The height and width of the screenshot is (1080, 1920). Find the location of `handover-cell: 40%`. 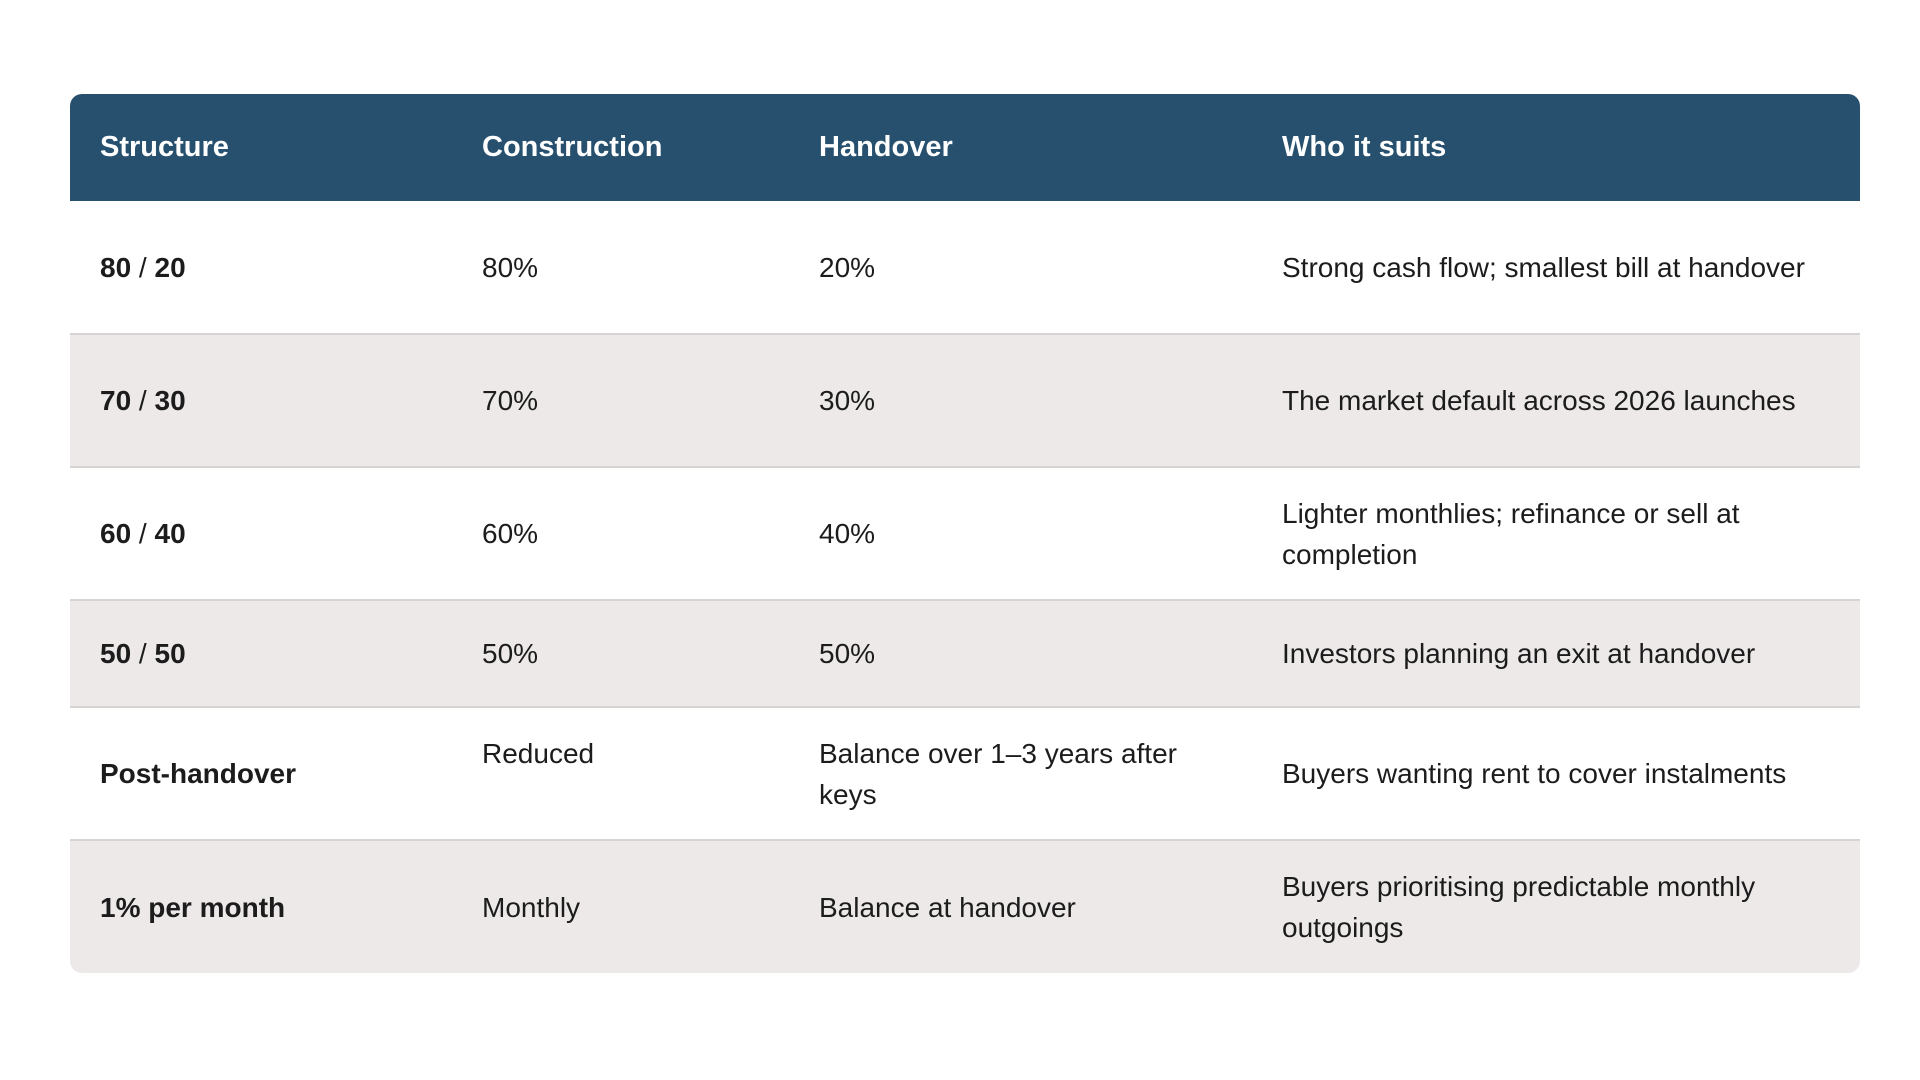

handover-cell: 40% is located at coordinates (847, 533).